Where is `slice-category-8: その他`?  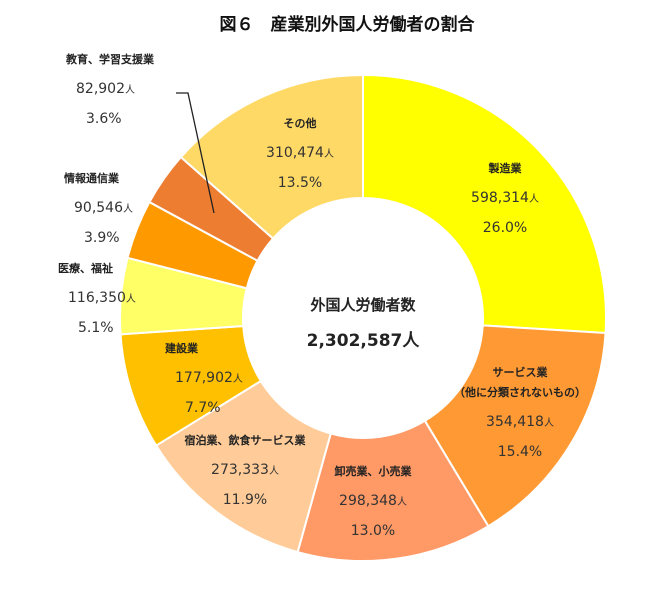 slice-category-8: その他 is located at coordinates (300, 123).